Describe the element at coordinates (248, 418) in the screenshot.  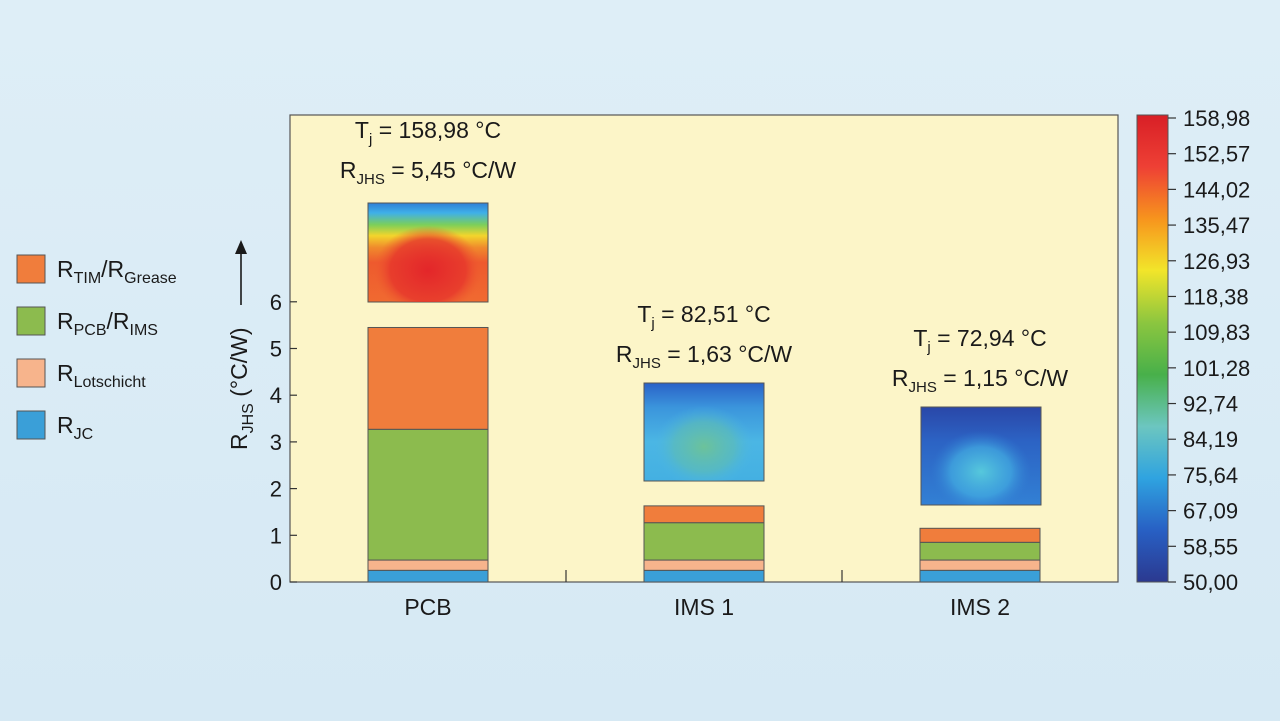
I see `y-axis-title-sub: JHS` at that location.